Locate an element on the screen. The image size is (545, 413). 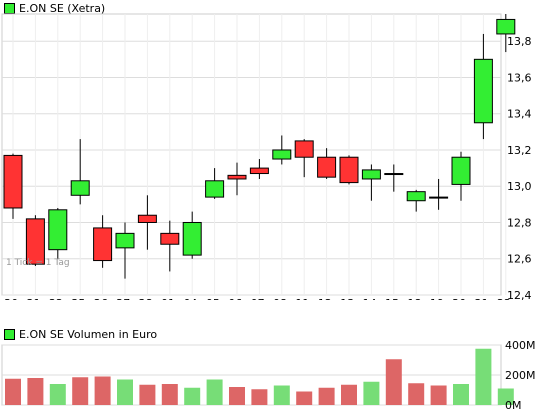
y-tick-label: 12,4 is located at coordinates (519, 294).